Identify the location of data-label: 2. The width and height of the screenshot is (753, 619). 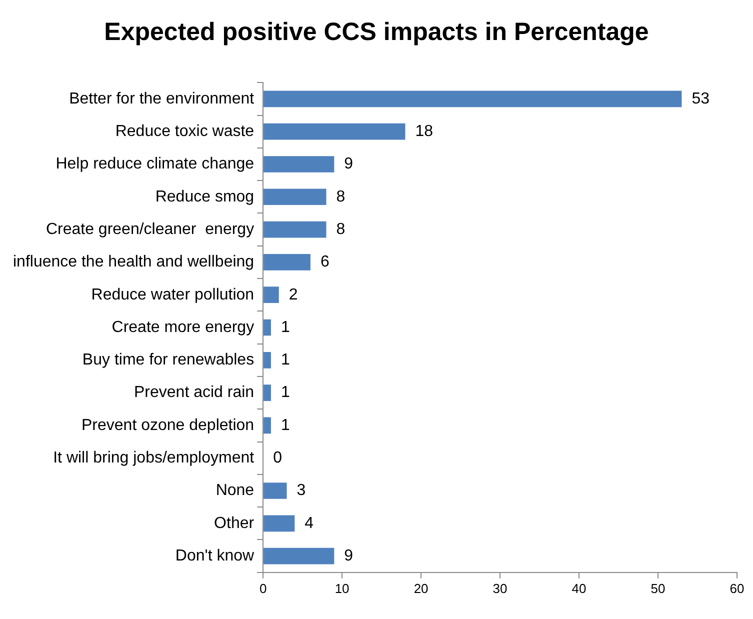
(293, 295).